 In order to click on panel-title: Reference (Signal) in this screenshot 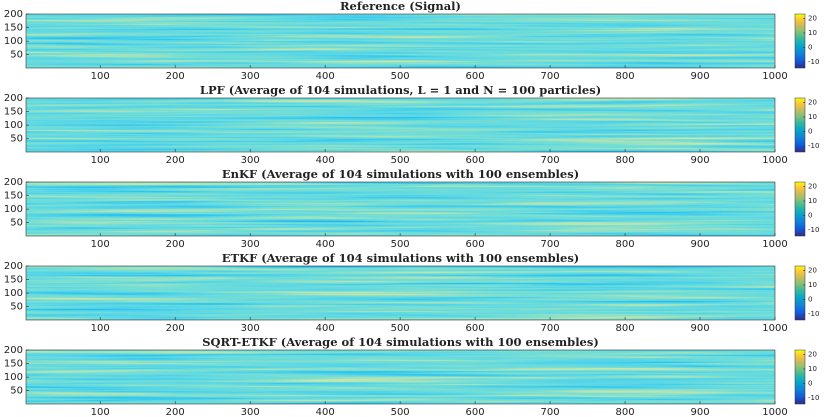, I will do `click(400, 6)`.